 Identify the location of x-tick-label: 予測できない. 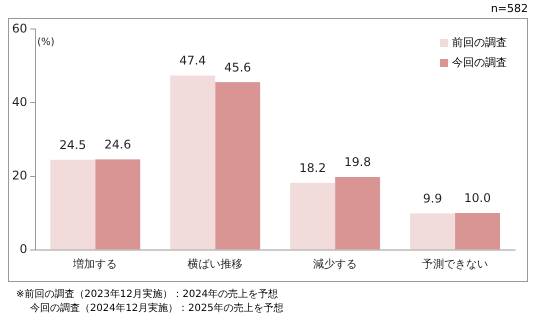
(455, 263).